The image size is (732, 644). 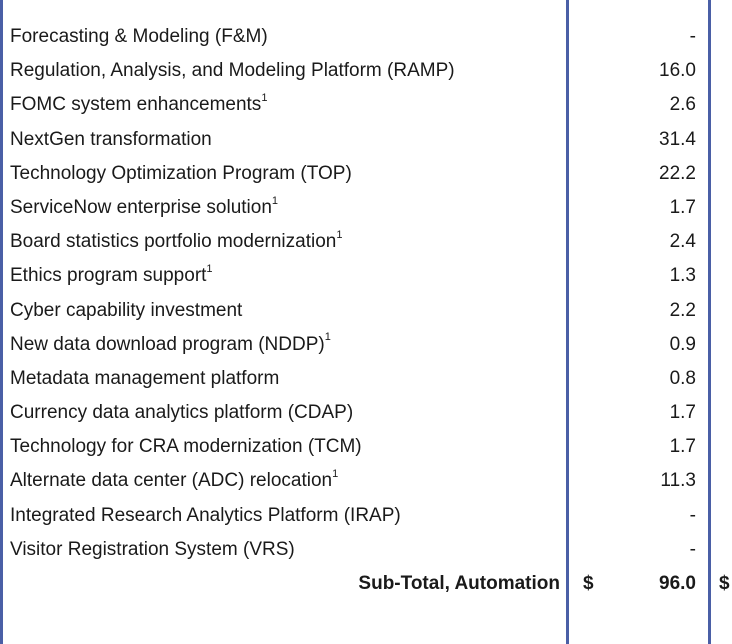 What do you see at coordinates (677, 173) in the screenshot?
I see `row-value: 22.2` at bounding box center [677, 173].